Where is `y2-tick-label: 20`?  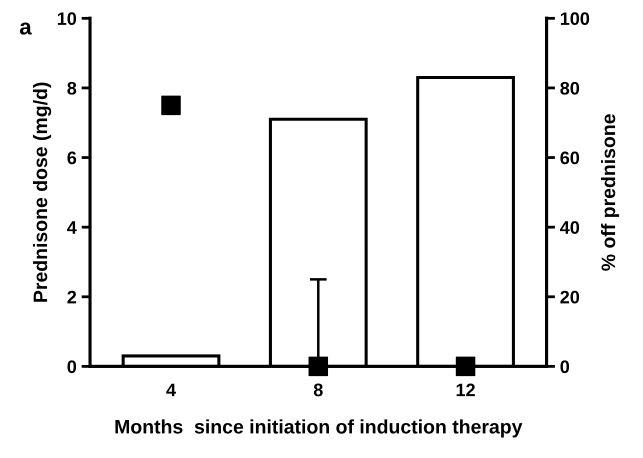
y2-tick-label: 20 is located at coordinates (570, 297).